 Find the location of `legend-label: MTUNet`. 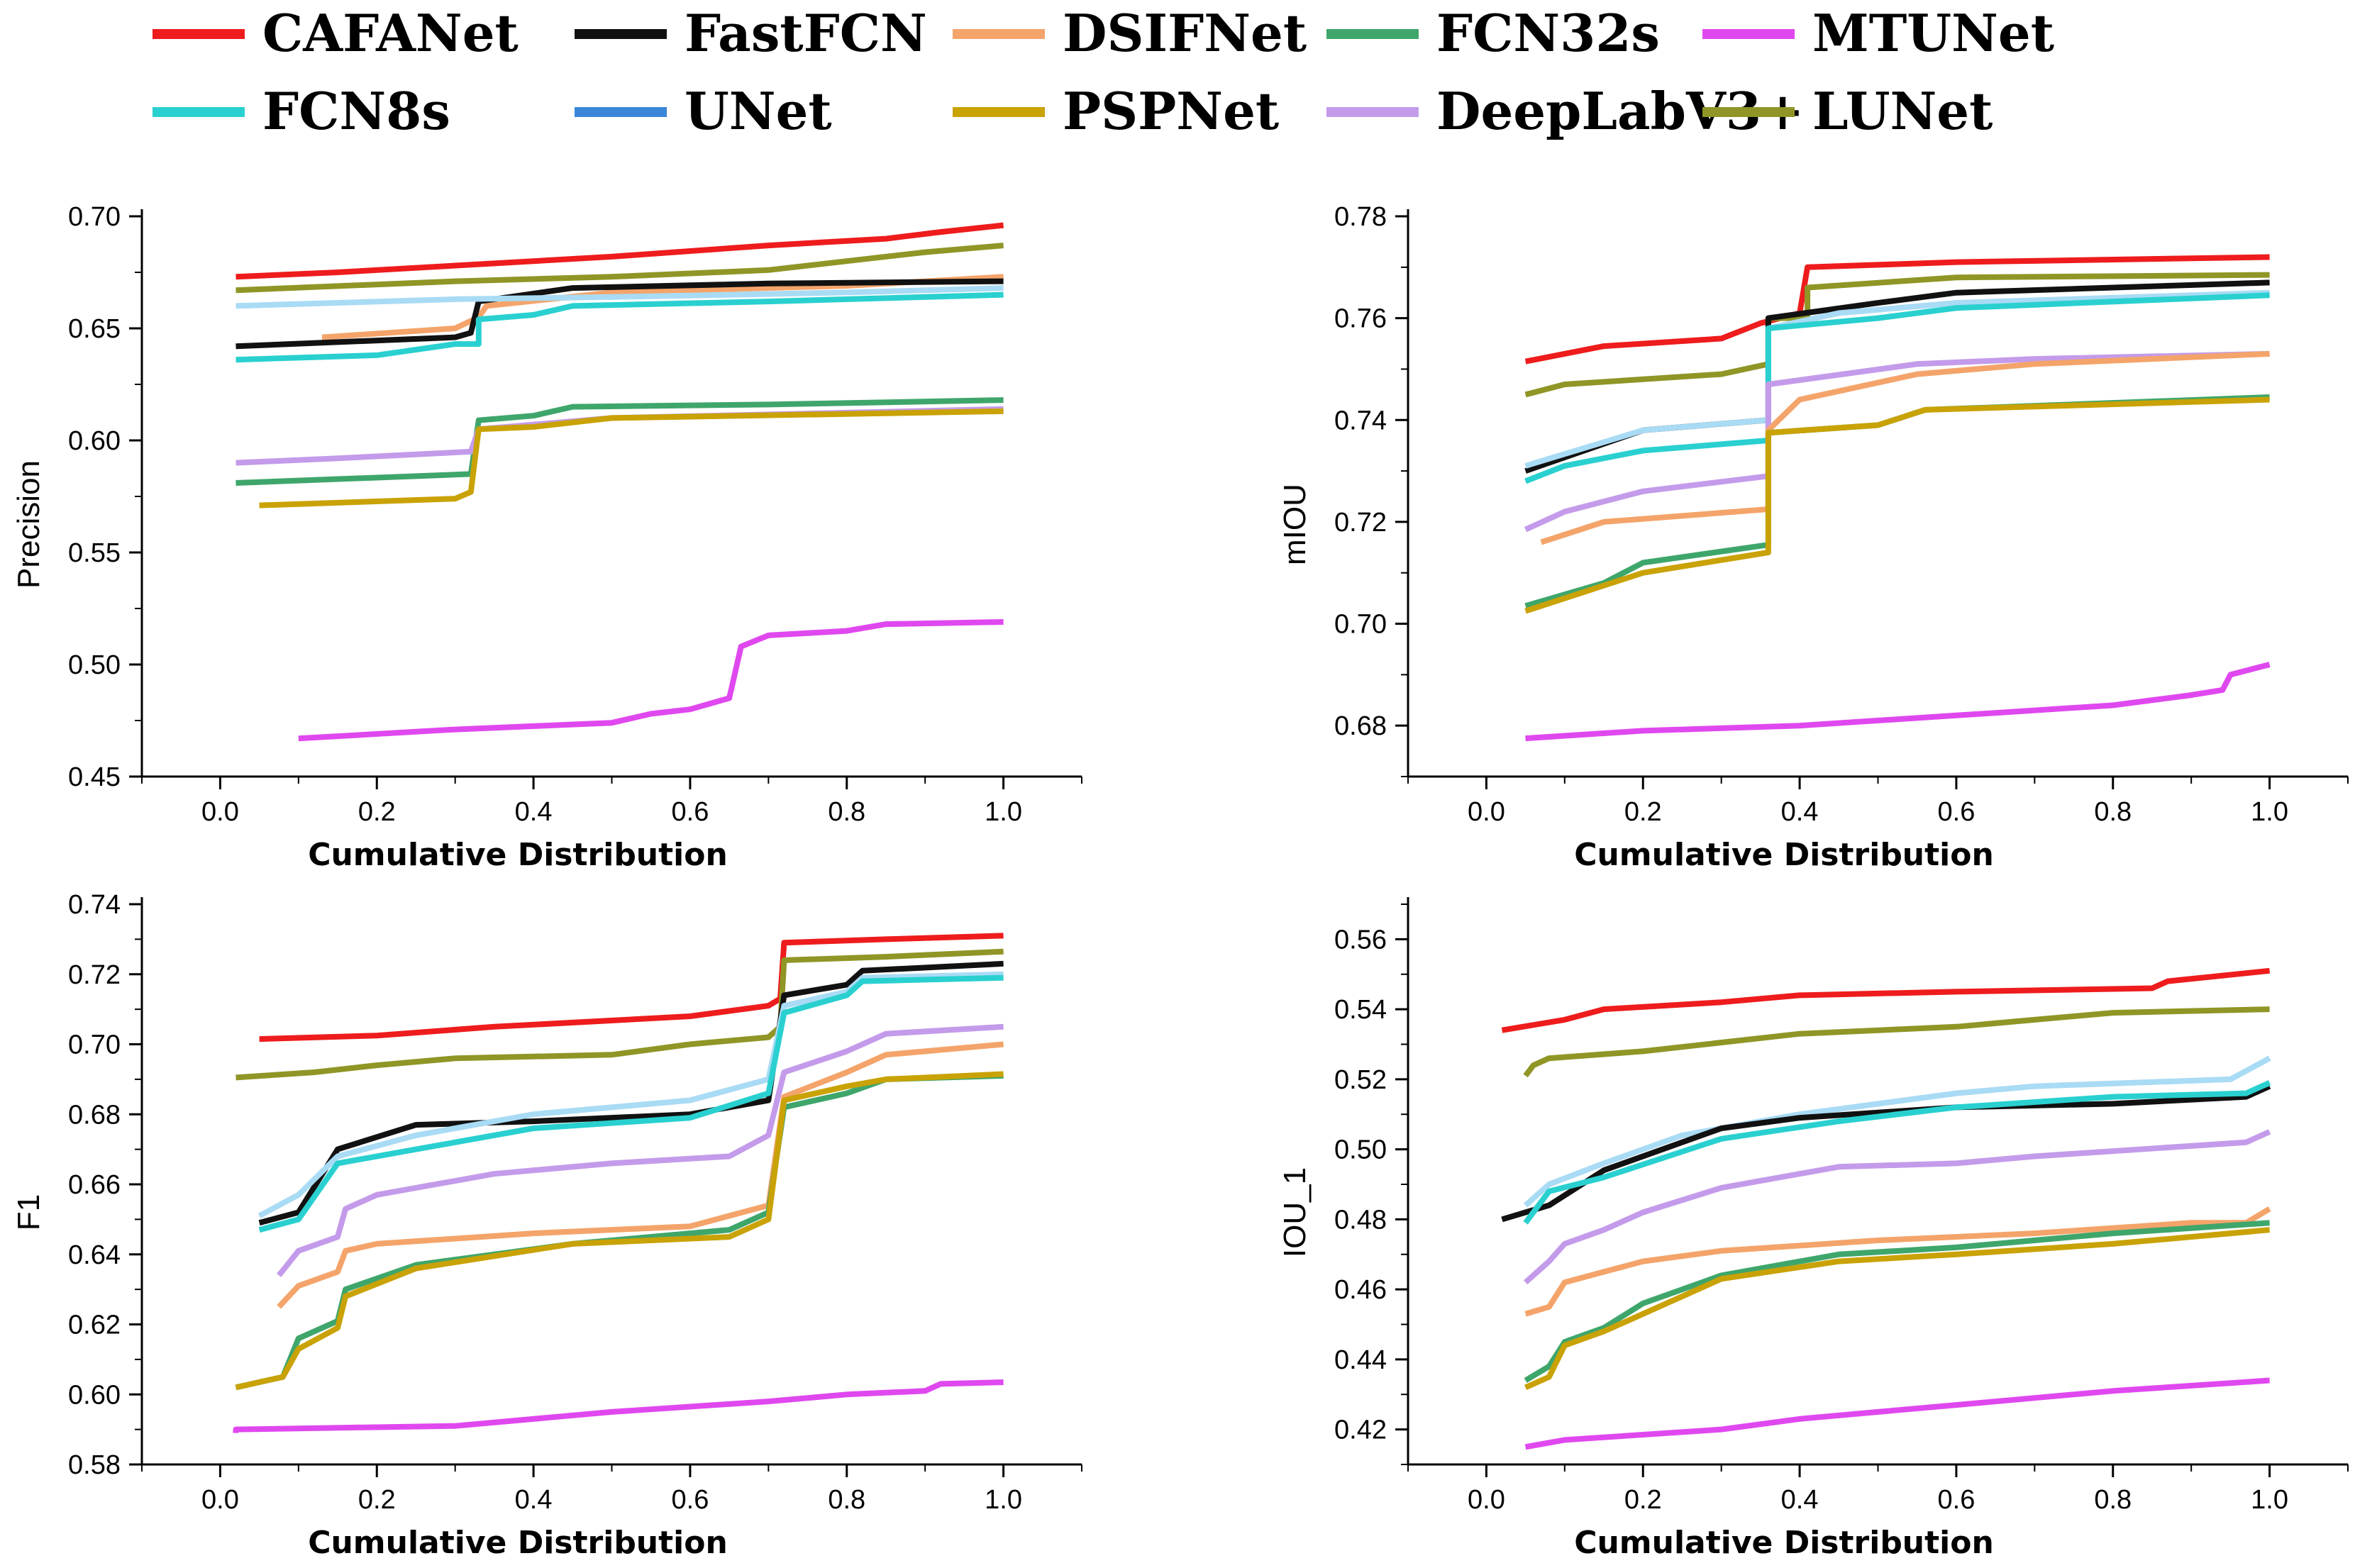

legend-label: MTUNet is located at coordinates (1933, 33).